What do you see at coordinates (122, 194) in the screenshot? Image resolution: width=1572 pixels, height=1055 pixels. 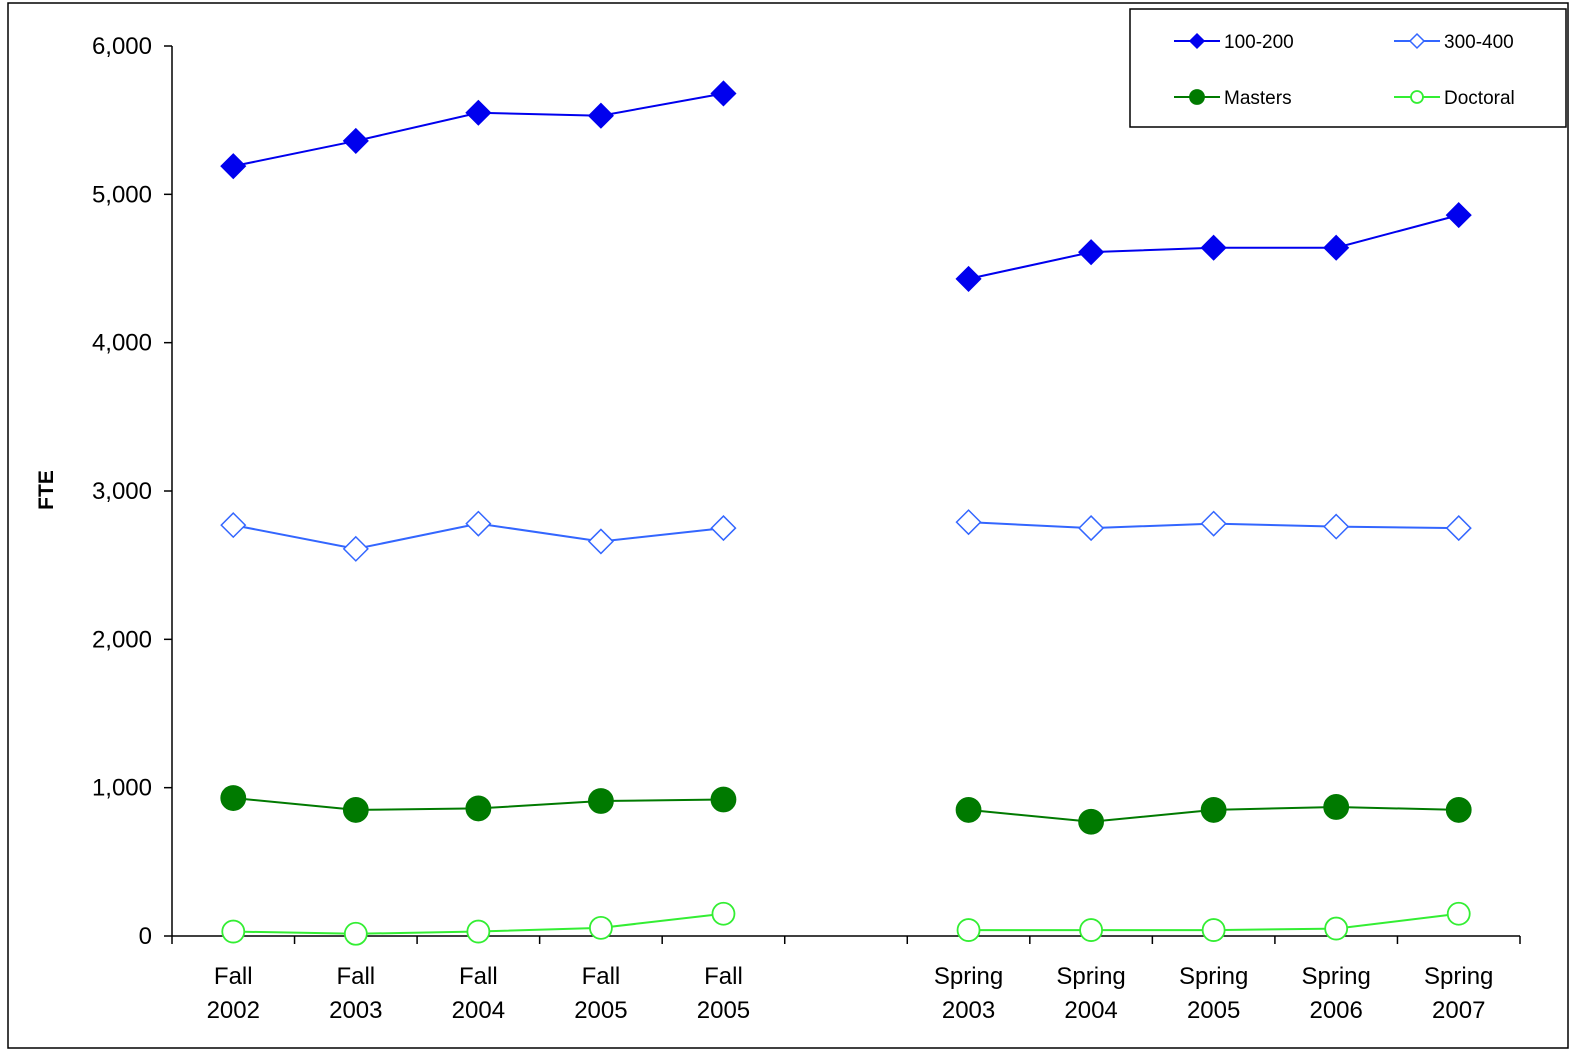 I see `y-tick-label: 5,000` at bounding box center [122, 194].